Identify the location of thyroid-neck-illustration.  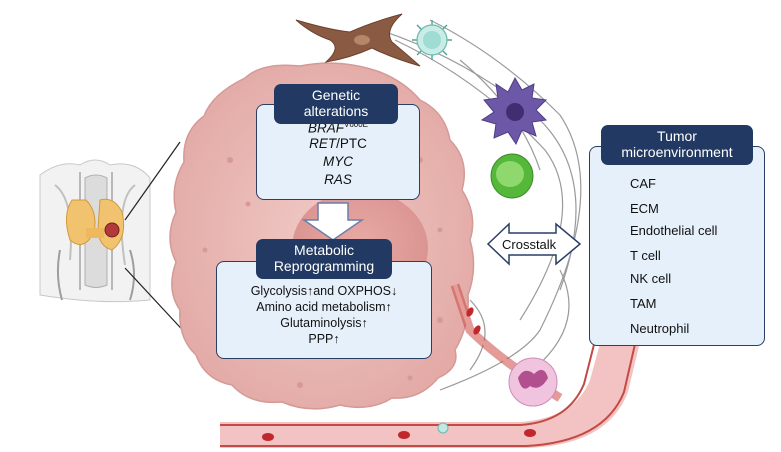
(95, 231).